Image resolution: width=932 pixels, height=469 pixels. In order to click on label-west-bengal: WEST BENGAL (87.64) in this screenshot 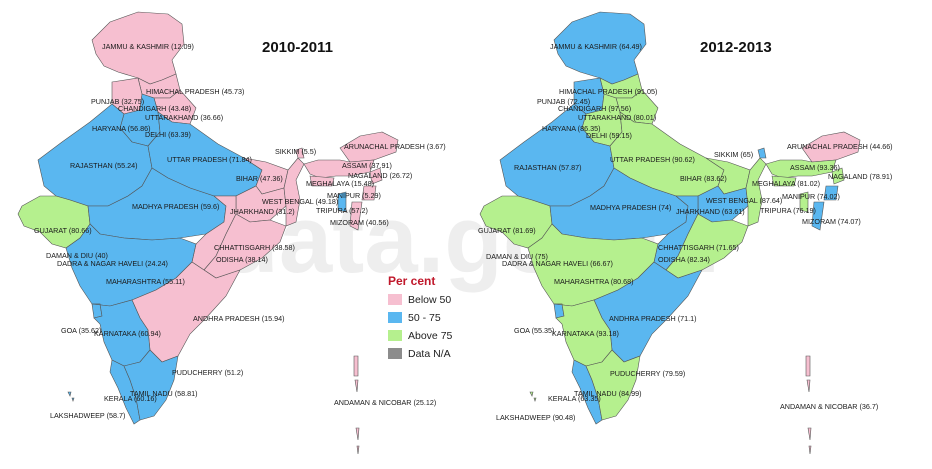, I will do `click(744, 200)`.